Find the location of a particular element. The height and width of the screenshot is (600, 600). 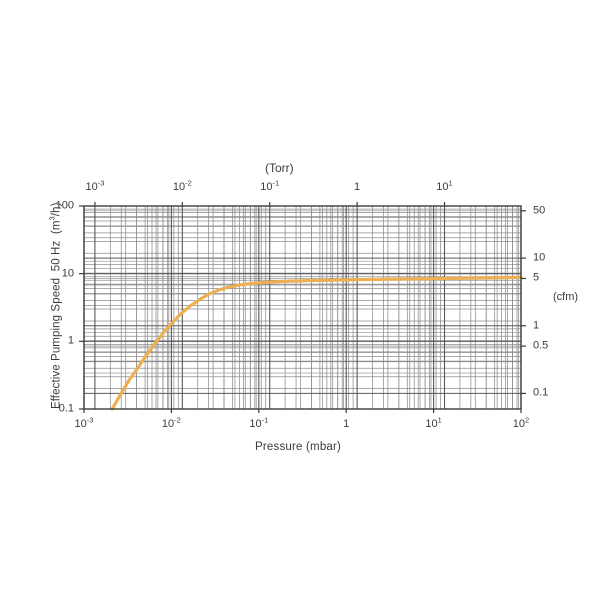

right-tick-label-2: 5 is located at coordinates (536, 277).